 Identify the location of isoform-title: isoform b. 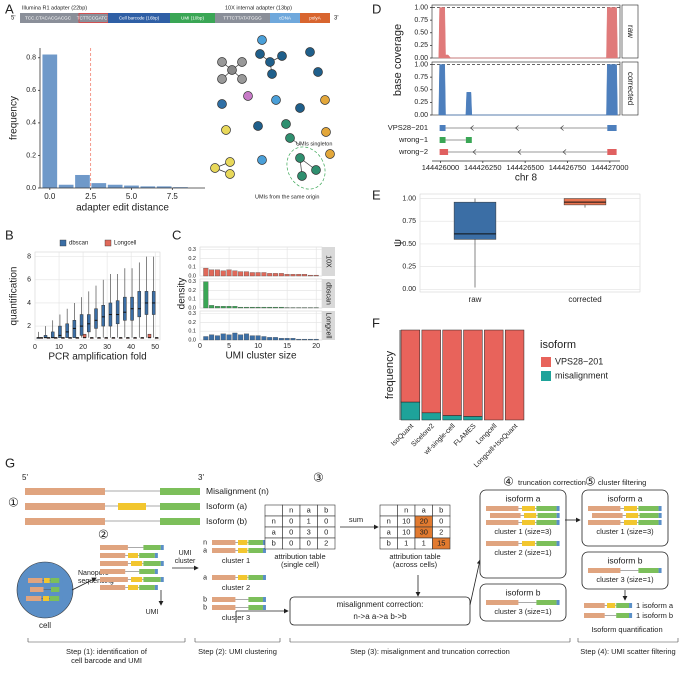
(625, 560).